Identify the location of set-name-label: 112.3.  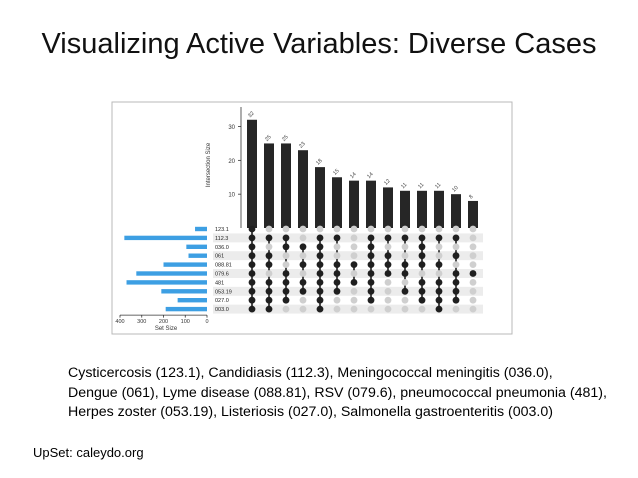
(221, 239).